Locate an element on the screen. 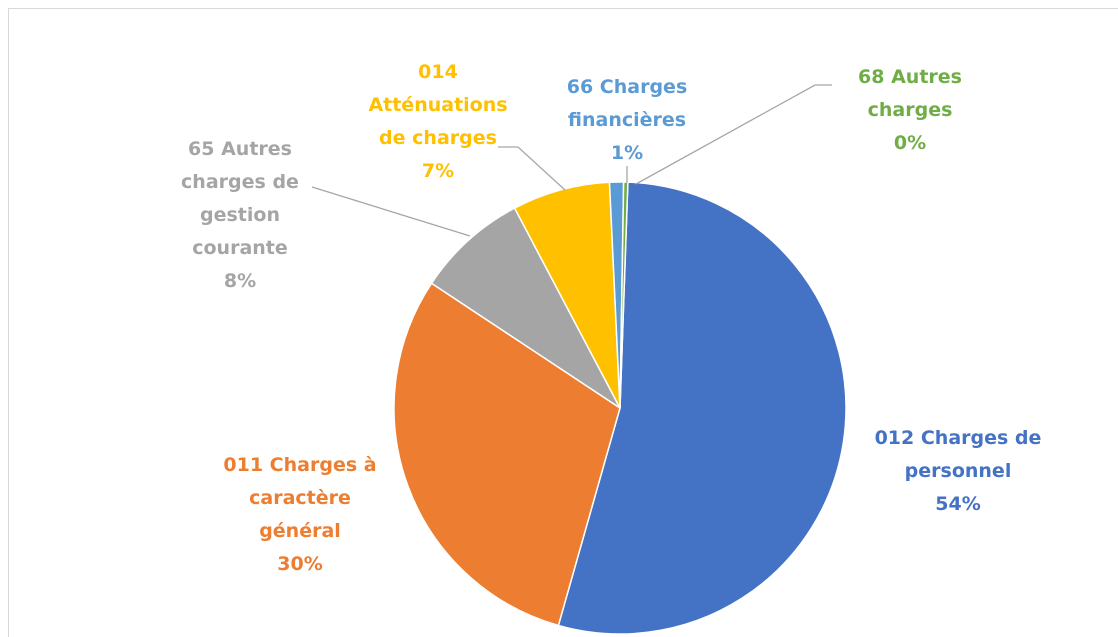  category-label: 014 Atténuations de charges is located at coordinates (438, 105).